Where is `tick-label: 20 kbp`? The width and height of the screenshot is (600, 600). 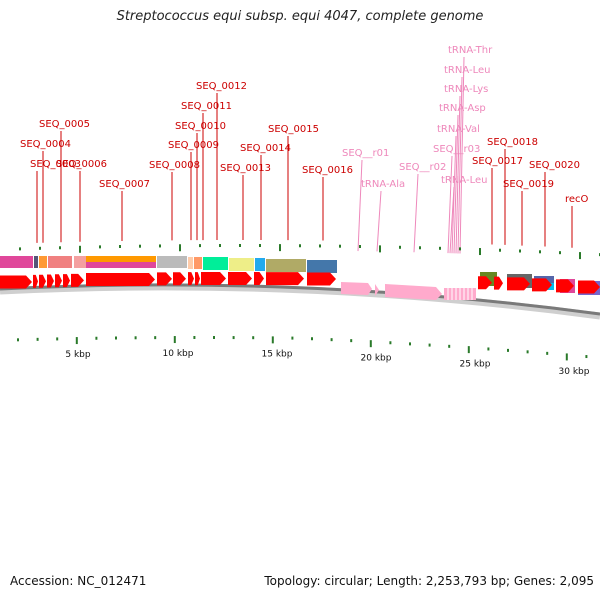
tick-label: 20 kbp is located at coordinates (376, 358).